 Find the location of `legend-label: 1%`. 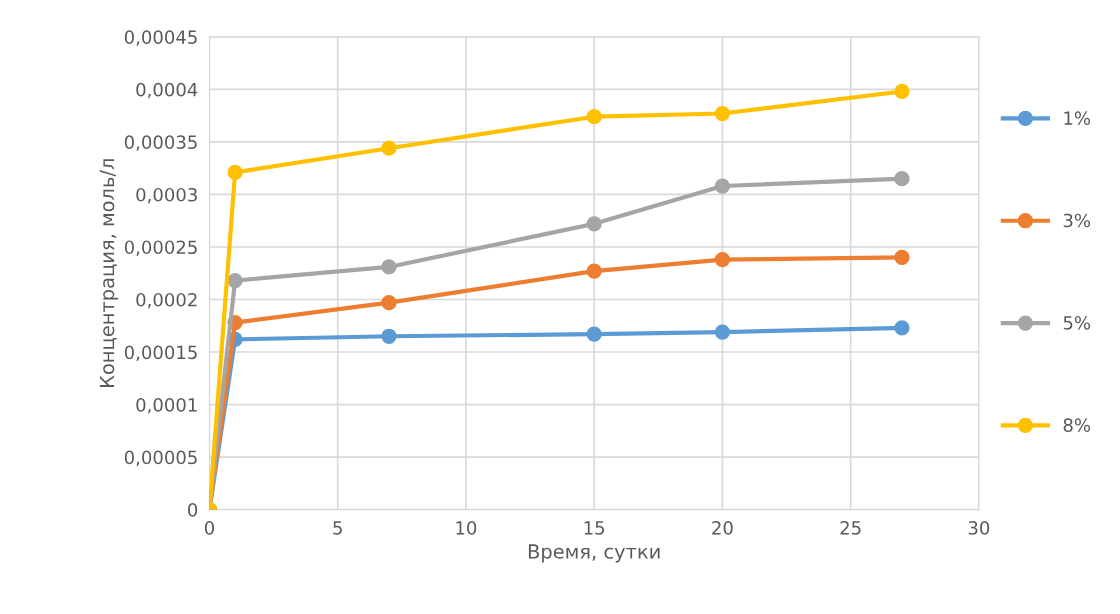

legend-label: 1% is located at coordinates (1077, 118).